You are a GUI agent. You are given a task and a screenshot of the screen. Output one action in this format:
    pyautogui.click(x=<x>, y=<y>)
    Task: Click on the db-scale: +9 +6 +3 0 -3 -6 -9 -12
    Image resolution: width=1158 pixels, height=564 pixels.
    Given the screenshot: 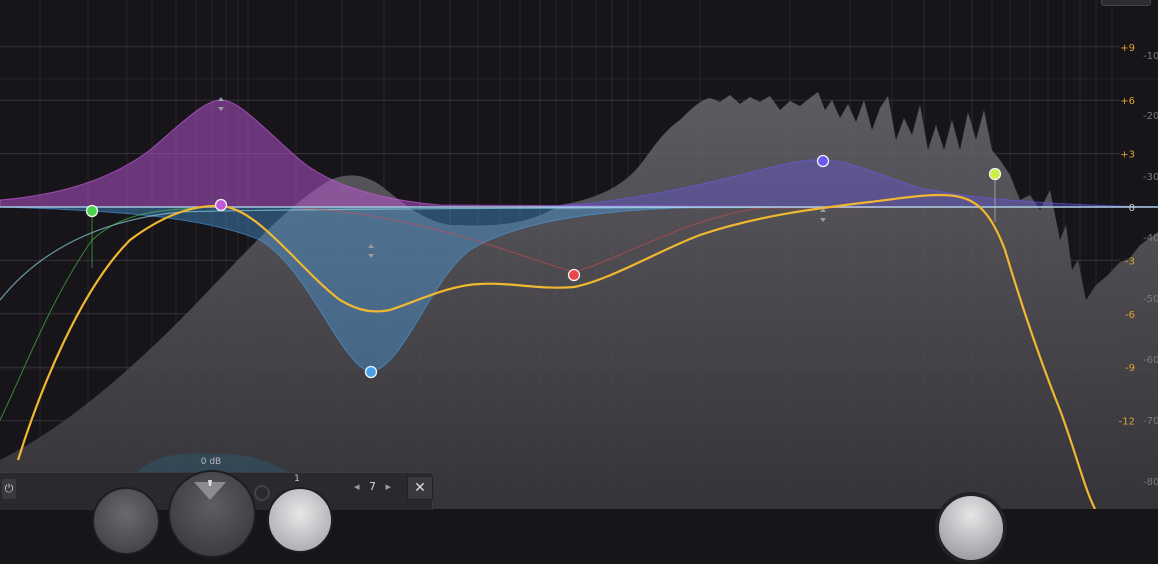 What is the action you would take?
    pyautogui.click(x=1127, y=235)
    